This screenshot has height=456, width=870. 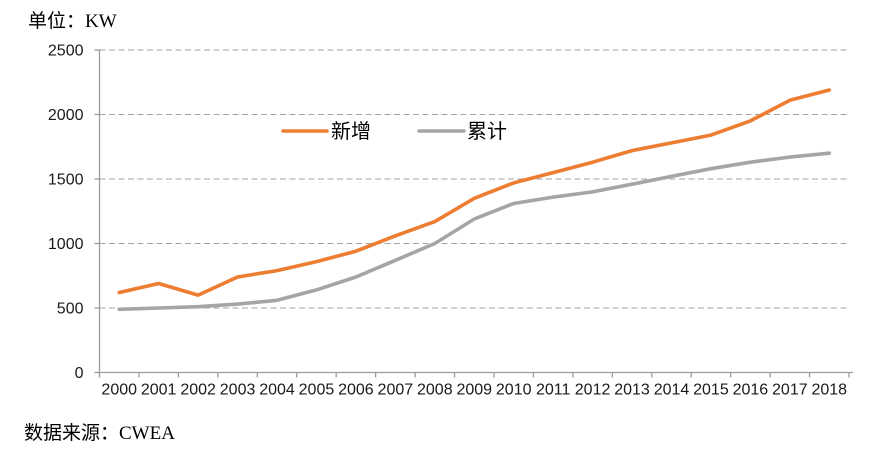 What do you see at coordinates (66, 115) in the screenshot?
I see `y-axis-label: 2000` at bounding box center [66, 115].